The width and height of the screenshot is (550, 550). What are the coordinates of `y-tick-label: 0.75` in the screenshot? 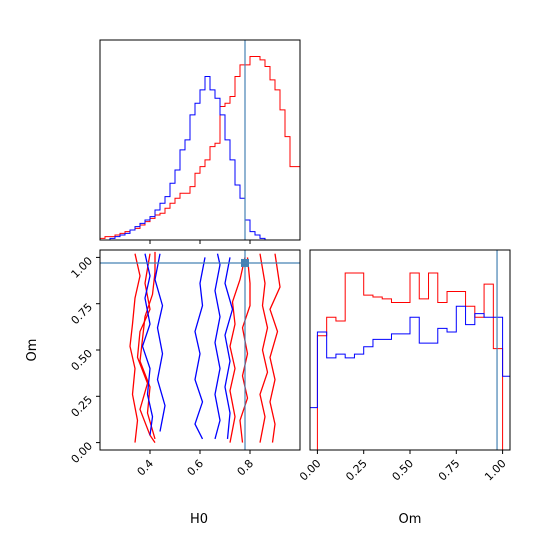 It's located at (82, 314).